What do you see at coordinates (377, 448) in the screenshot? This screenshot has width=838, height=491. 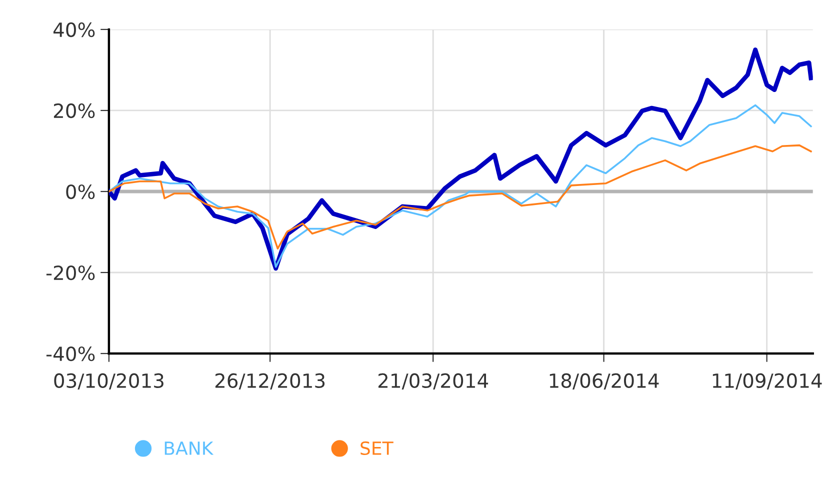 I see `legend-label: SET` at bounding box center [377, 448].